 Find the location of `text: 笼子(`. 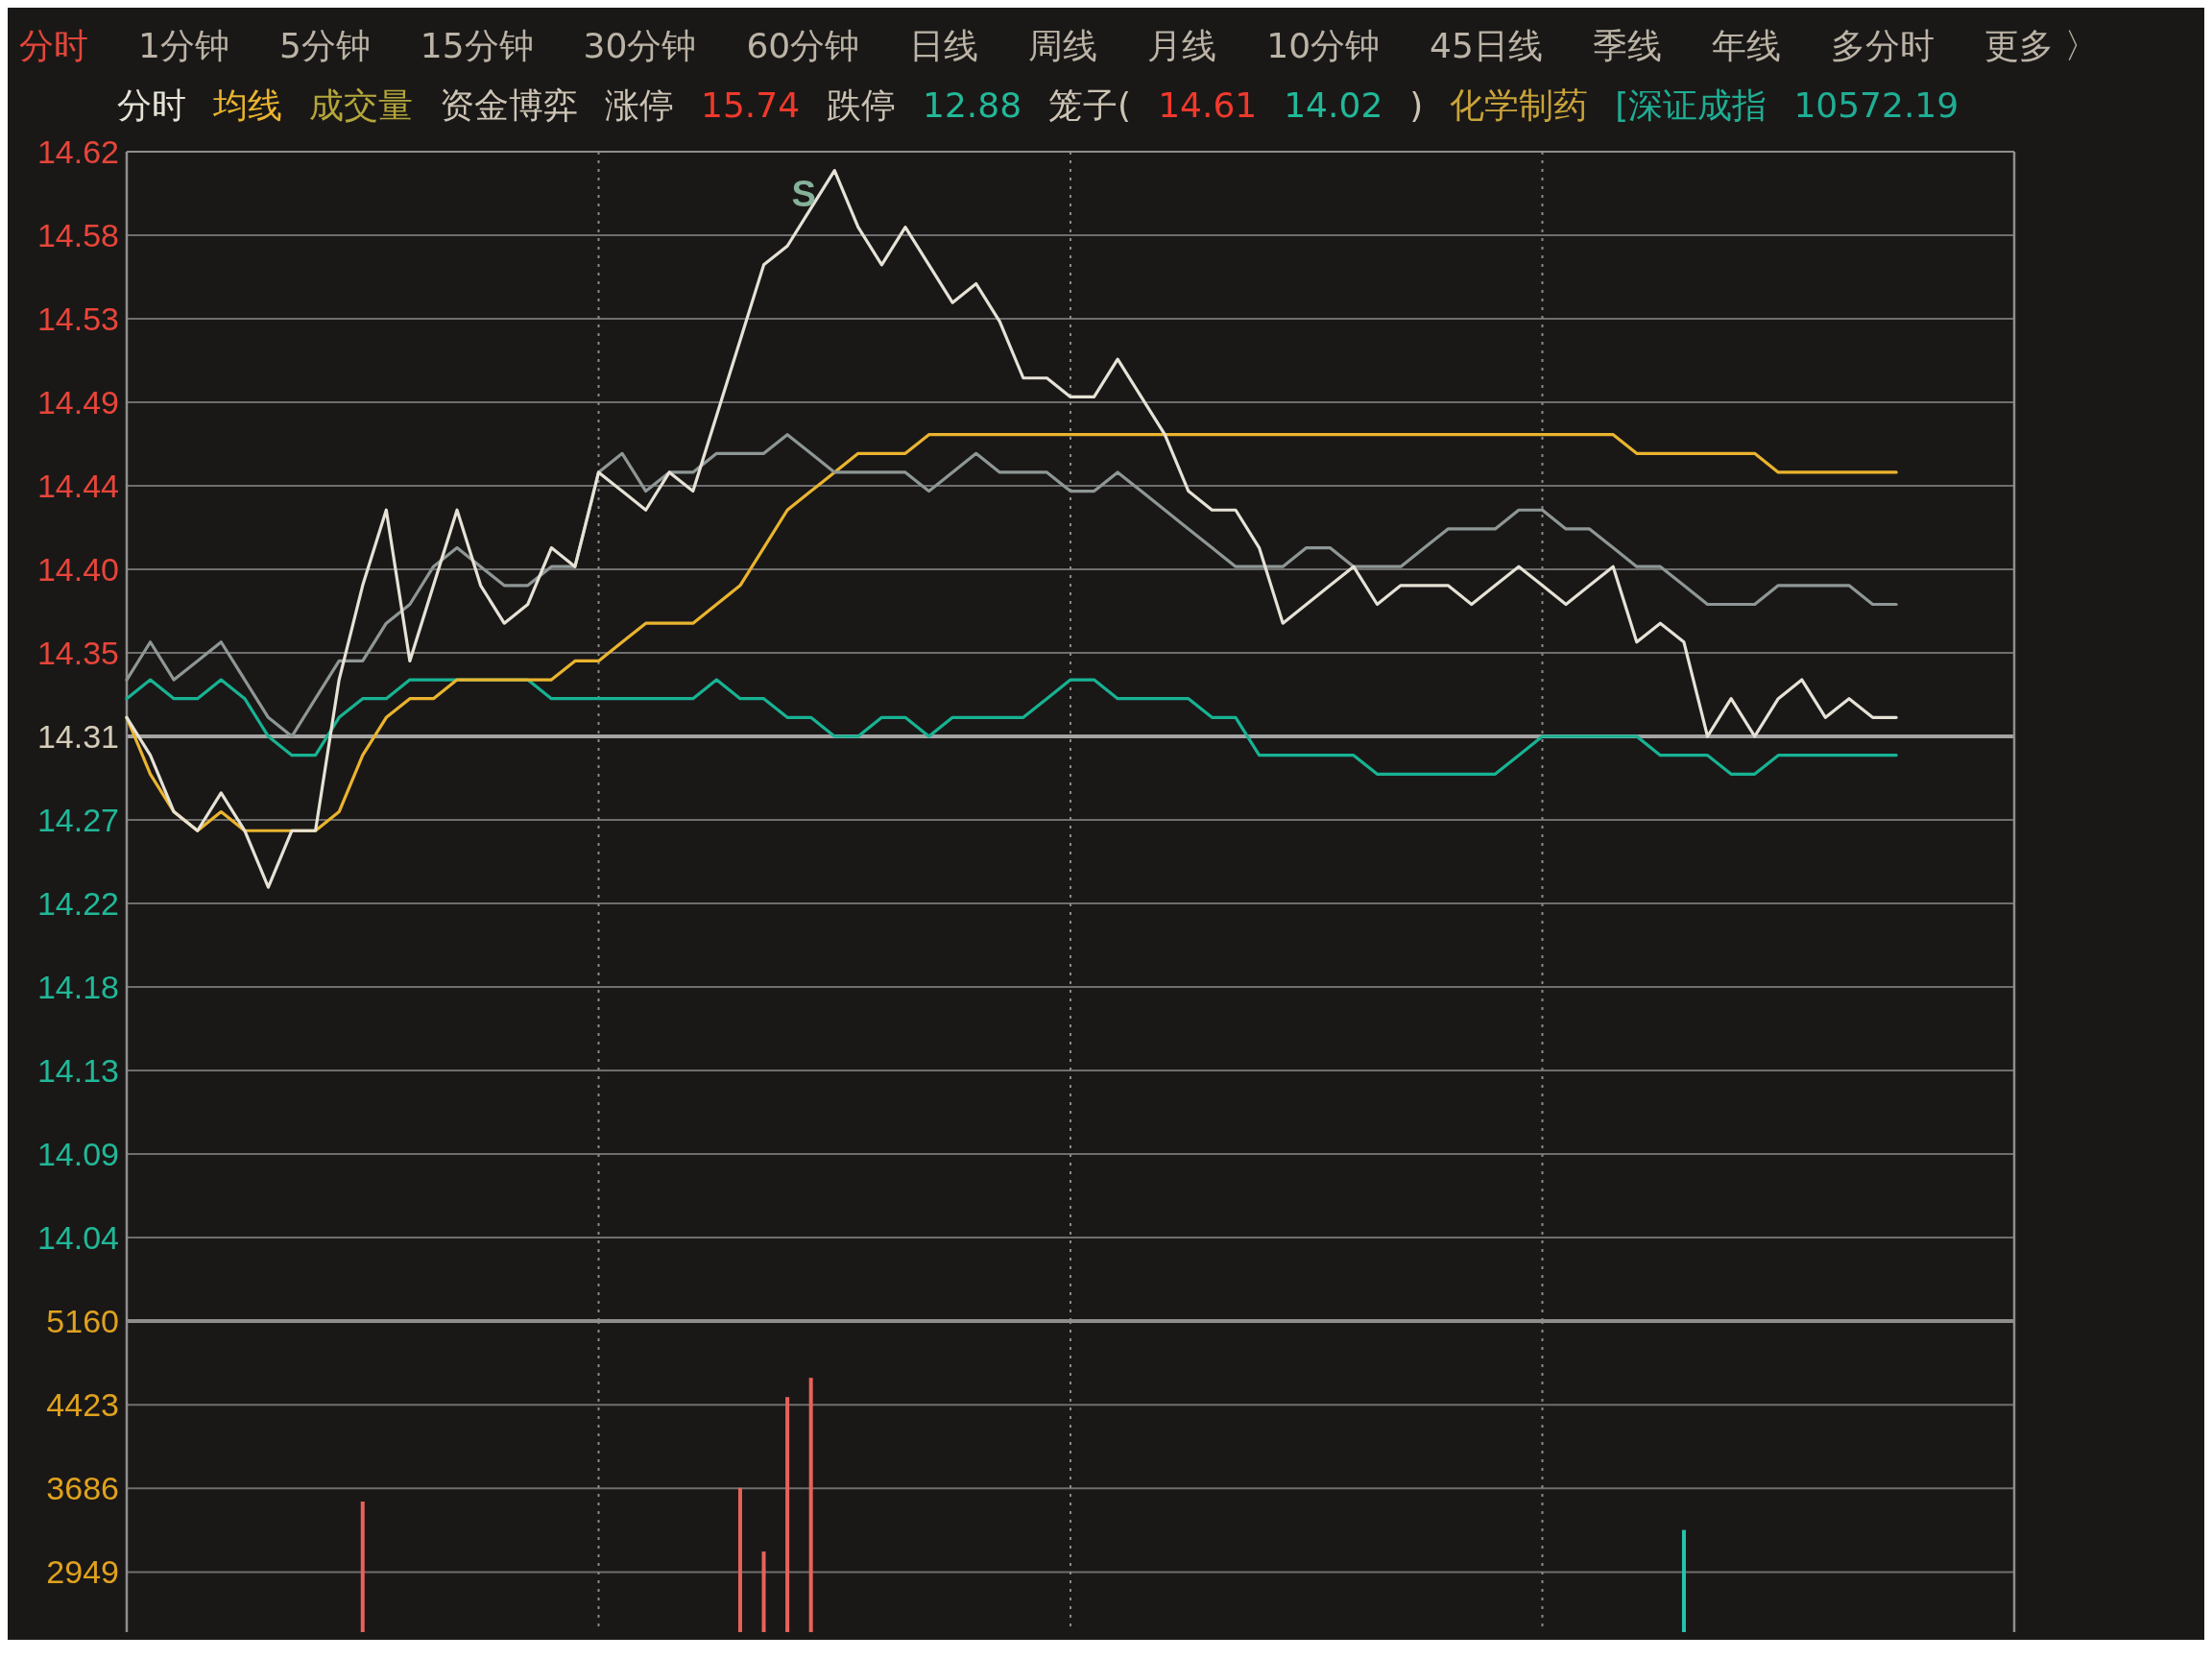

text: 笼子( is located at coordinates (1090, 105).